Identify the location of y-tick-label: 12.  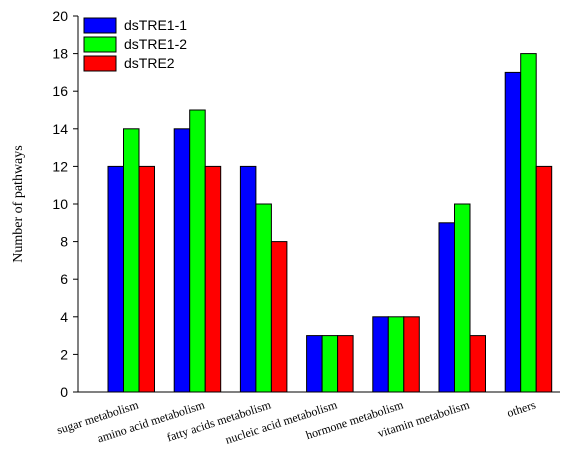
(60, 166).